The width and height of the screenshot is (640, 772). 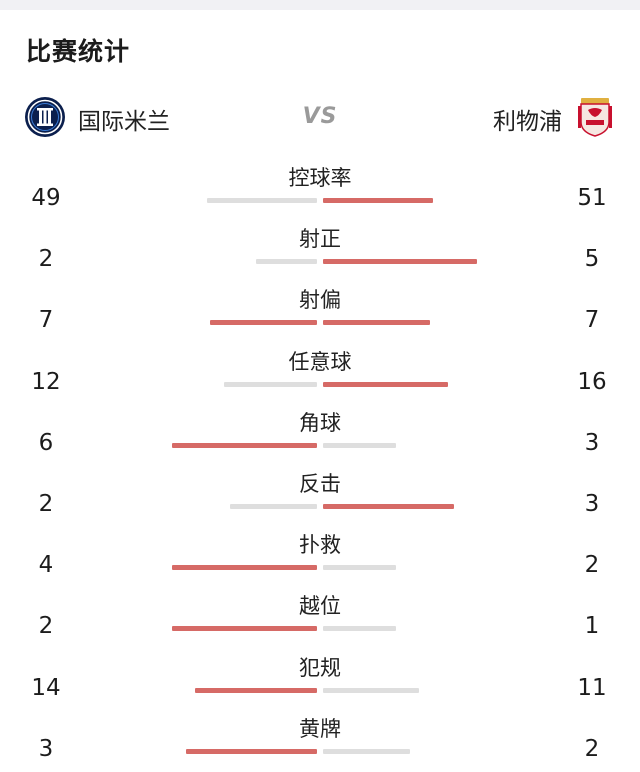 What do you see at coordinates (46, 565) in the screenshot?
I see `home-stat-value: 4` at bounding box center [46, 565].